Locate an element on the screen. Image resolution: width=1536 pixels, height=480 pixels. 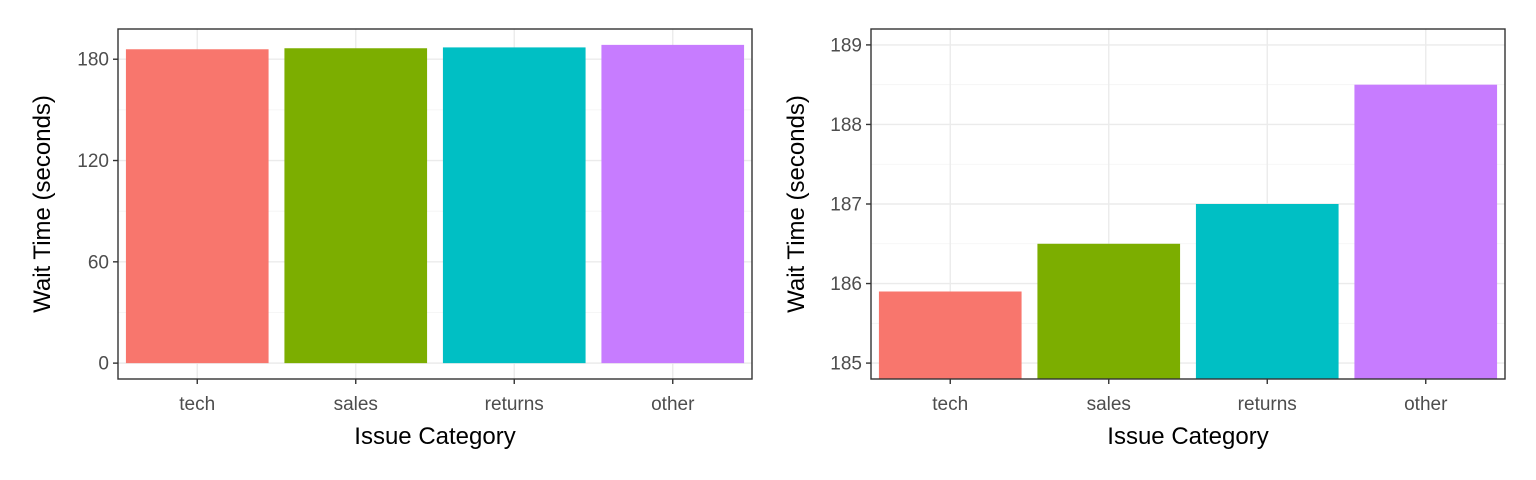
right-x-tick-label-tech: tech is located at coordinates (950, 404).